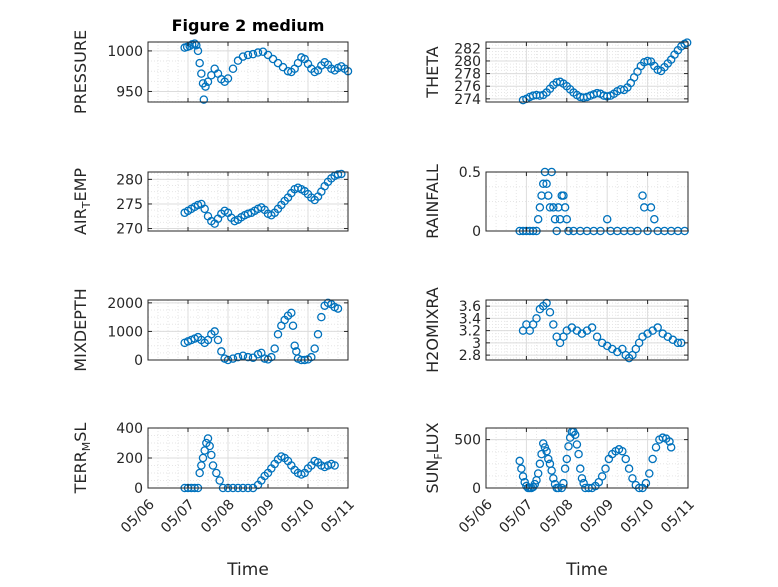 Image resolution: width=778 pixels, height=587 pixels. What do you see at coordinates (125, 332) in the screenshot?
I see `y-tick-label: 1000` at bounding box center [125, 332].